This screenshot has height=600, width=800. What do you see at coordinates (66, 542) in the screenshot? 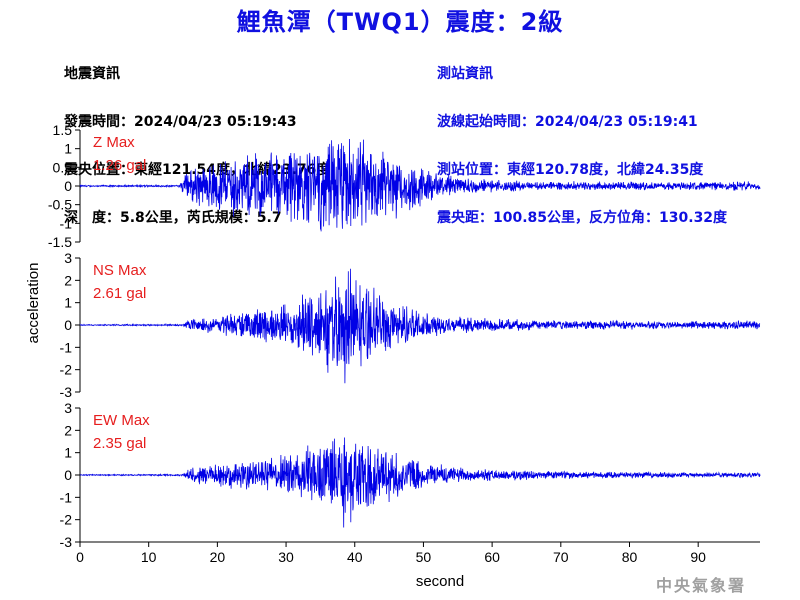
I see `y-tick-label-ew: -3` at bounding box center [66, 542].